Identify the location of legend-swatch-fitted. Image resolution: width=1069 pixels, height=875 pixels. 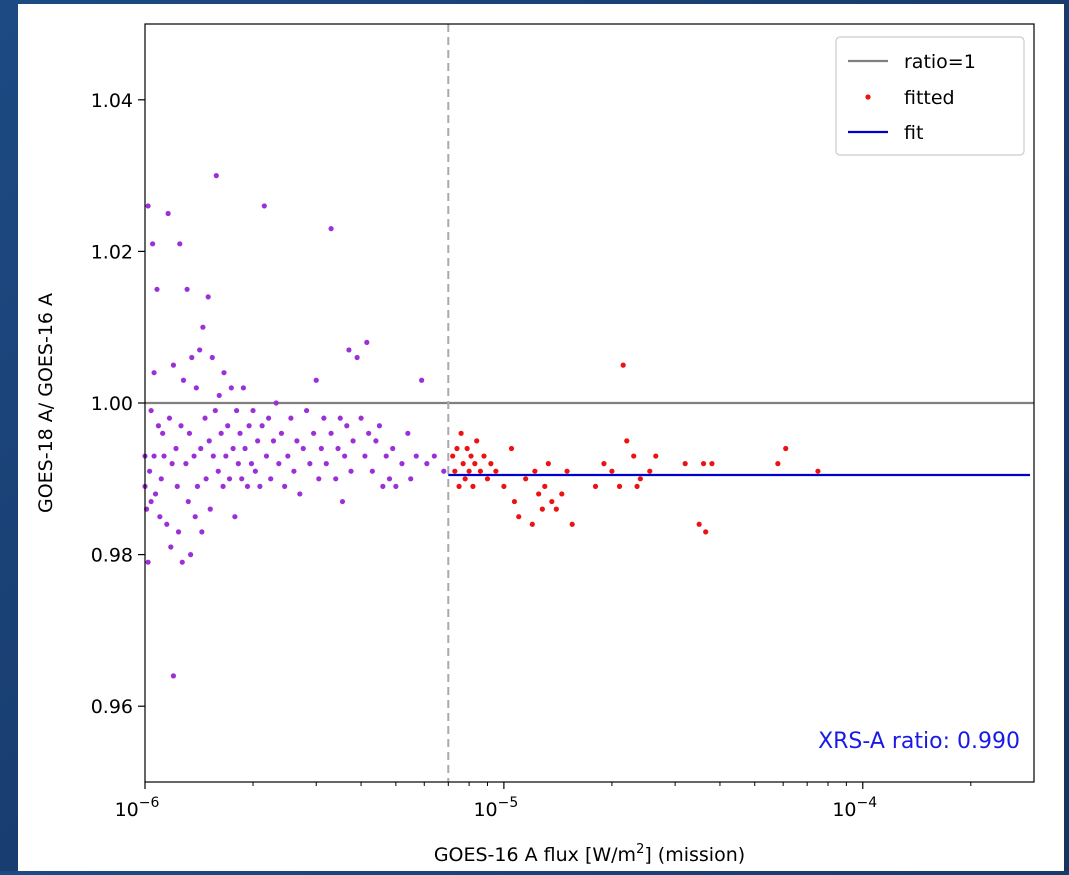
(868, 97).